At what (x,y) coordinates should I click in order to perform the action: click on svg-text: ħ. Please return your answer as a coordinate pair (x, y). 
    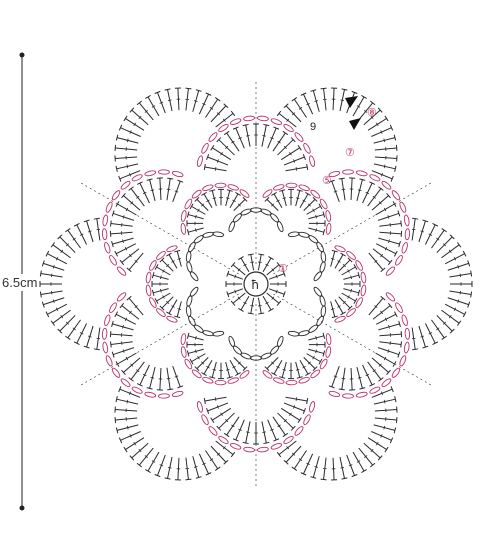
    Looking at the image, I should click on (255, 285).